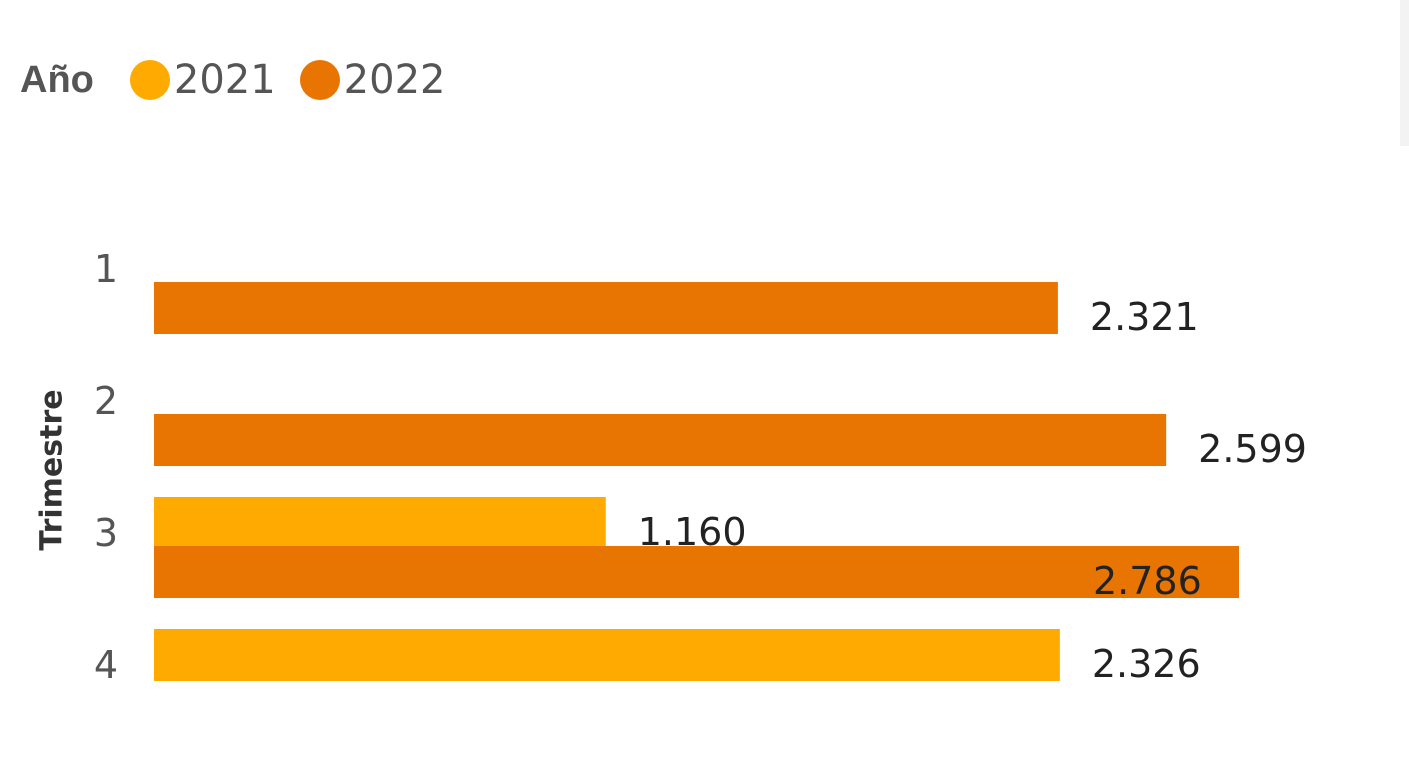 Image resolution: width=1409 pixels, height=770 pixels. I want to click on legend: Año 2021 2022, so click(244, 80).